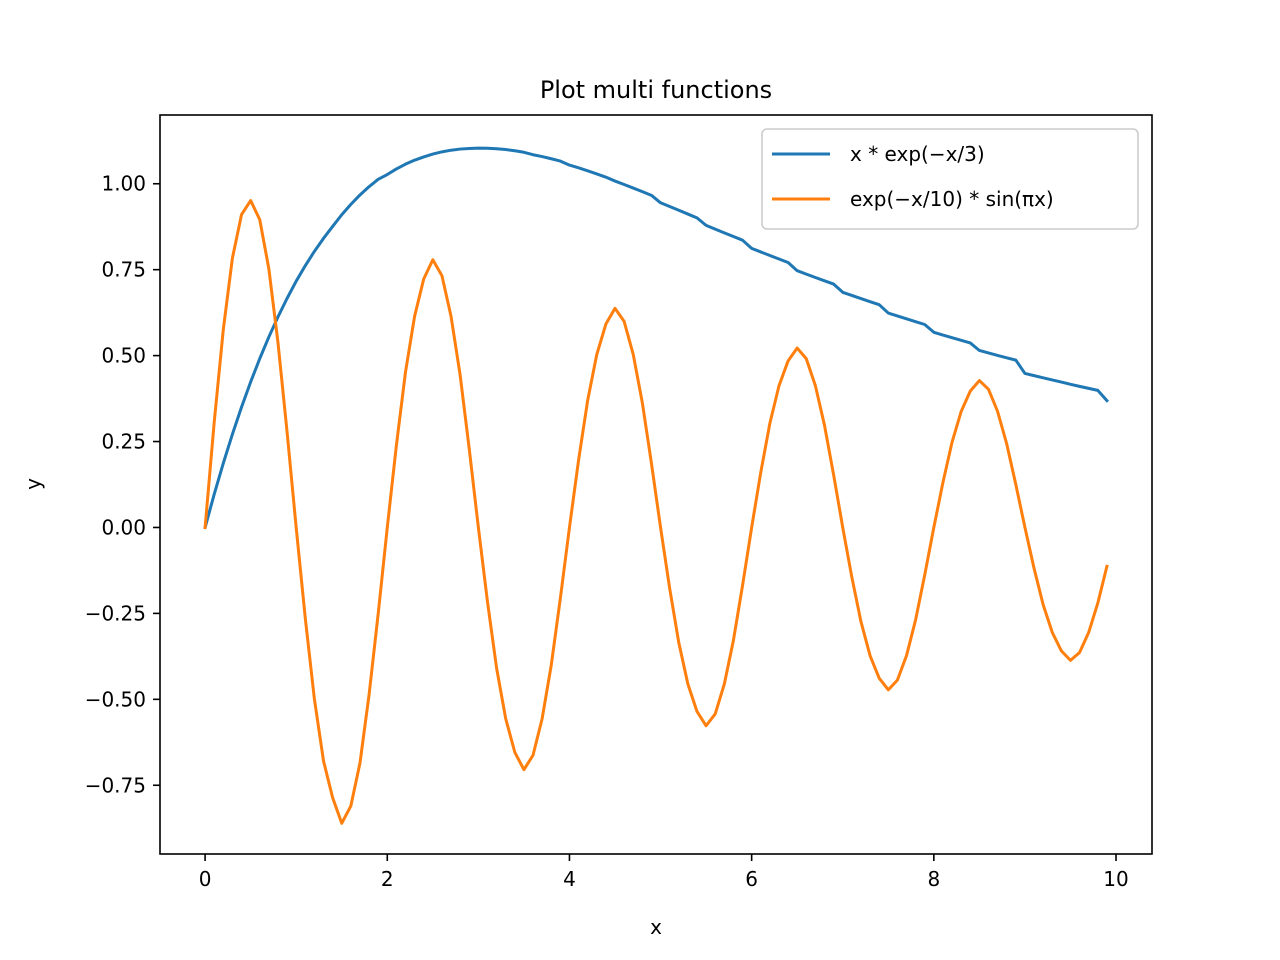 The height and width of the screenshot is (960, 1280). I want to click on x-tick-label: 6, so click(751, 879).